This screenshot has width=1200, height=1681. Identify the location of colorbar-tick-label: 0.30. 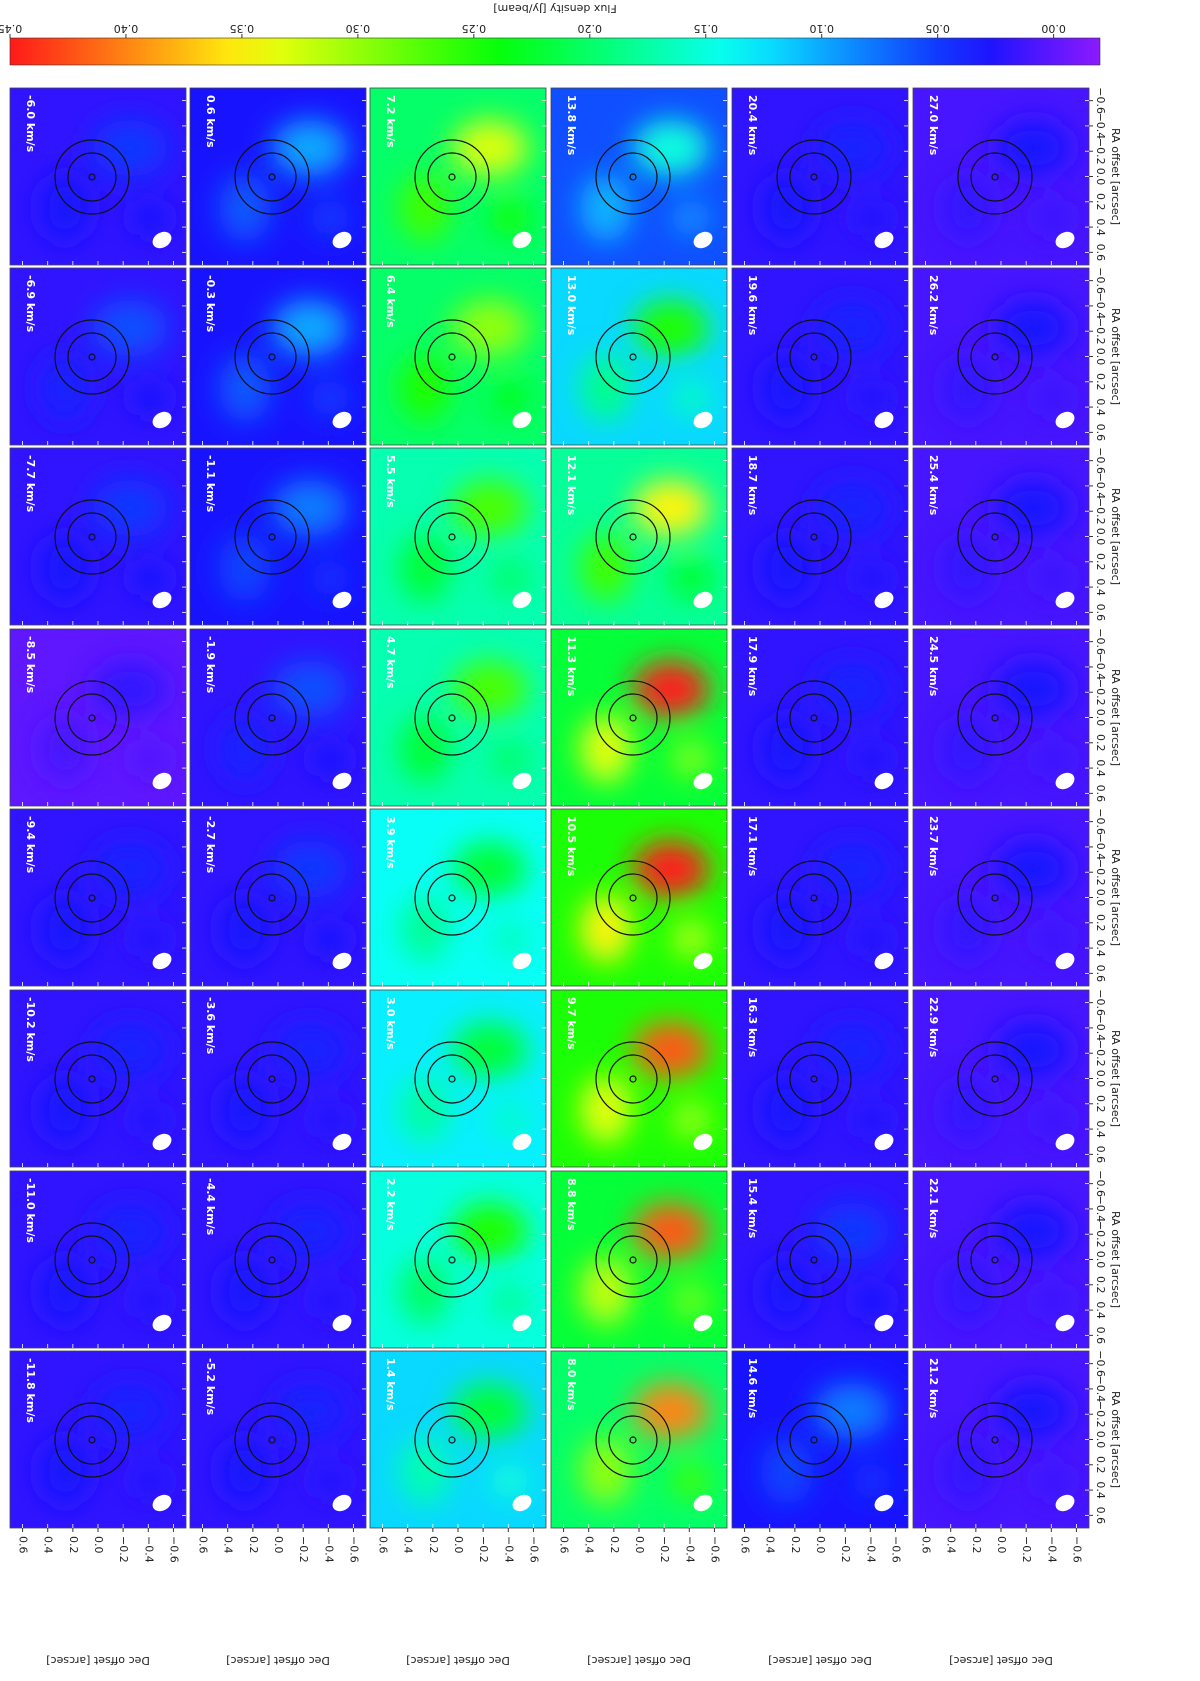
(358, 28).